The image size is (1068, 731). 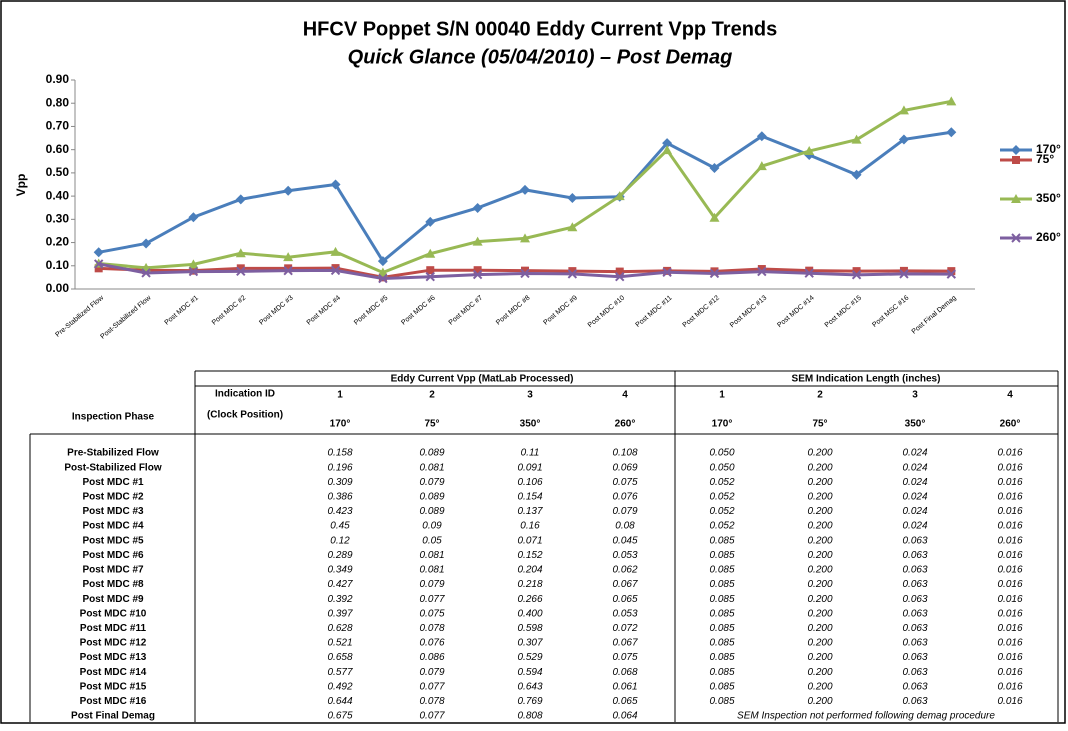 What do you see at coordinates (529, 599) in the screenshot?
I see `cell: 0.266` at bounding box center [529, 599].